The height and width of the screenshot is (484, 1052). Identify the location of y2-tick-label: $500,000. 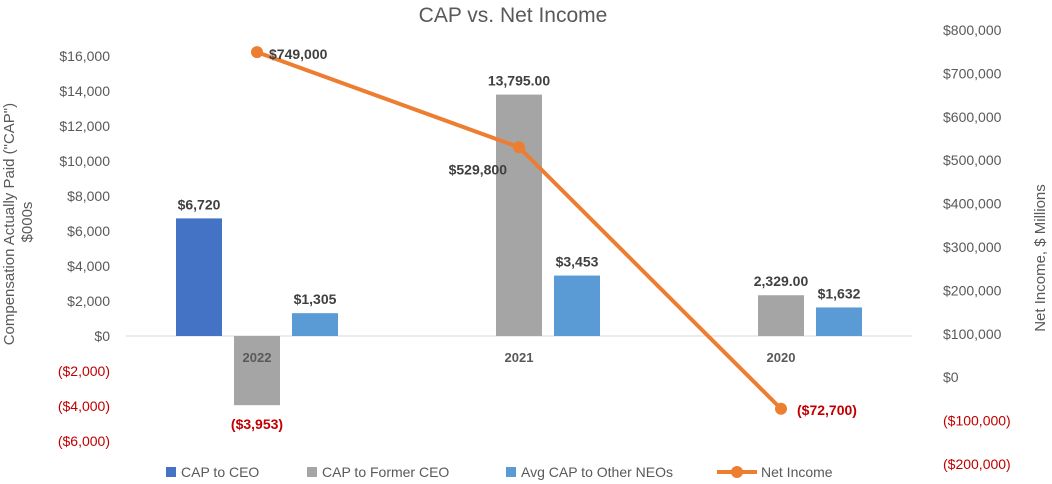
(972, 160).